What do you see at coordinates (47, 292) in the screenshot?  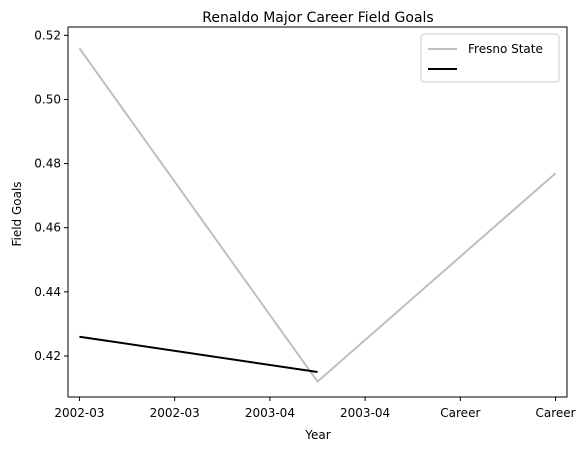 I see `y-tick-label: 0.44` at bounding box center [47, 292].